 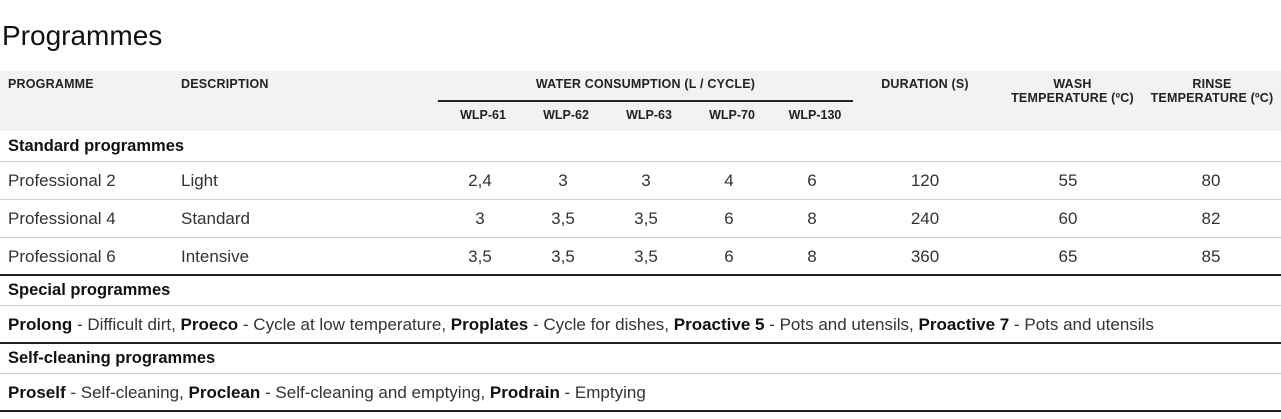 I want to click on cell-water-wlp-61: 3, so click(x=480, y=218).